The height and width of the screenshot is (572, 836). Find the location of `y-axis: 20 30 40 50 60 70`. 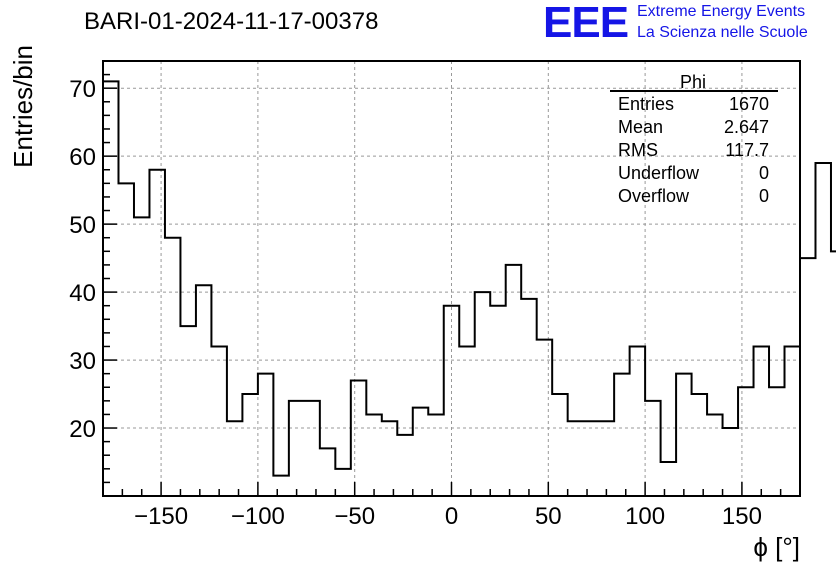

y-axis: 20 30 40 50 60 70 is located at coordinates (93, 278).